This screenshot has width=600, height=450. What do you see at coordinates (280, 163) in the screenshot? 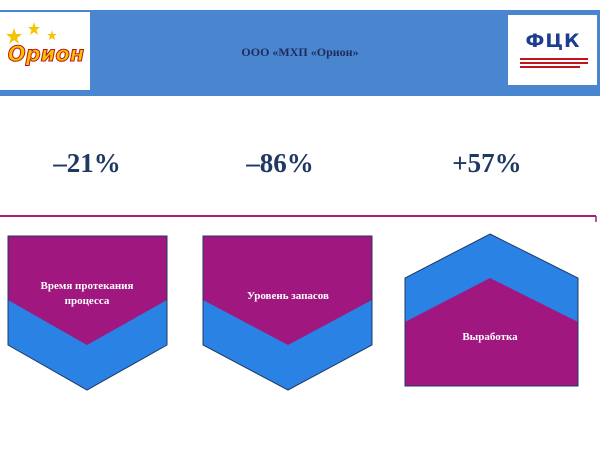
I see `metric-value: –86%` at bounding box center [280, 163].